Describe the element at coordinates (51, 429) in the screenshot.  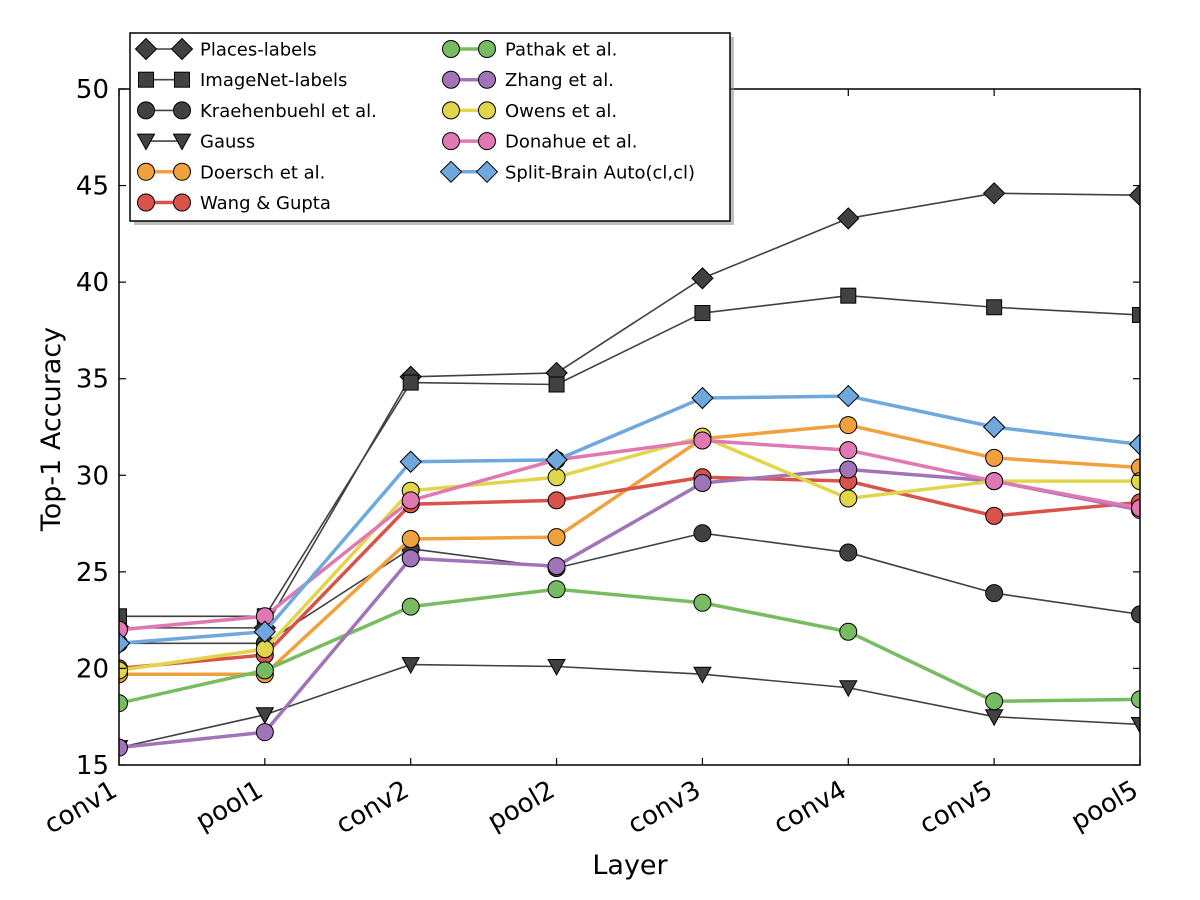
I see `y-axis-label: Top-1 Accuracy` at that location.